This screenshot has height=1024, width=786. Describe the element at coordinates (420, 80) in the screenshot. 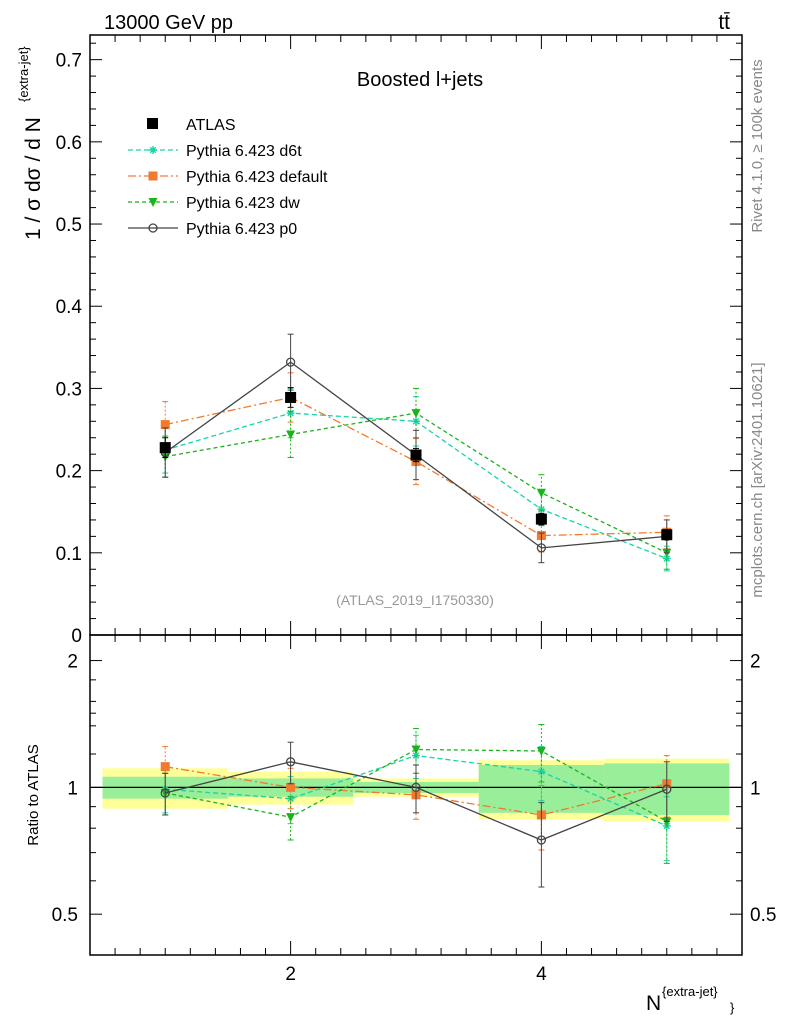

I see `plot-title: Boosted l+jets` at that location.